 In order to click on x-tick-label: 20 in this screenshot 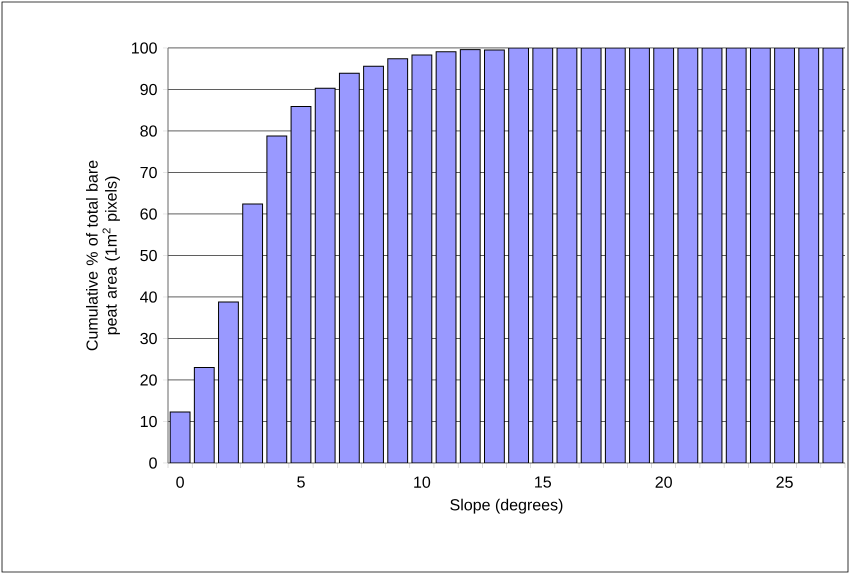, I will do `click(664, 482)`.